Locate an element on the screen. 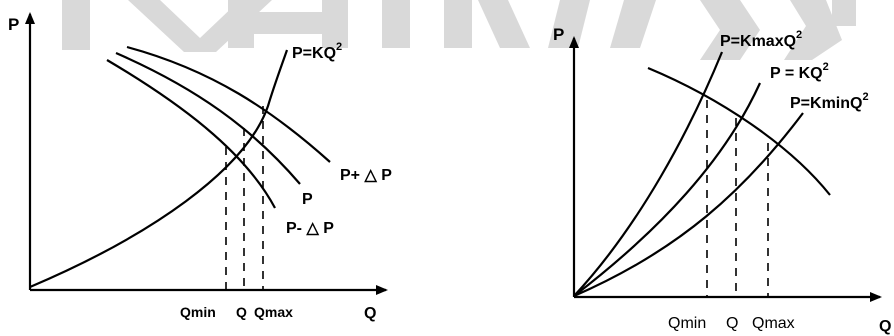 Image resolution: width=894 pixels, height=336 pixels. right-k-curve is located at coordinates (667, 189).